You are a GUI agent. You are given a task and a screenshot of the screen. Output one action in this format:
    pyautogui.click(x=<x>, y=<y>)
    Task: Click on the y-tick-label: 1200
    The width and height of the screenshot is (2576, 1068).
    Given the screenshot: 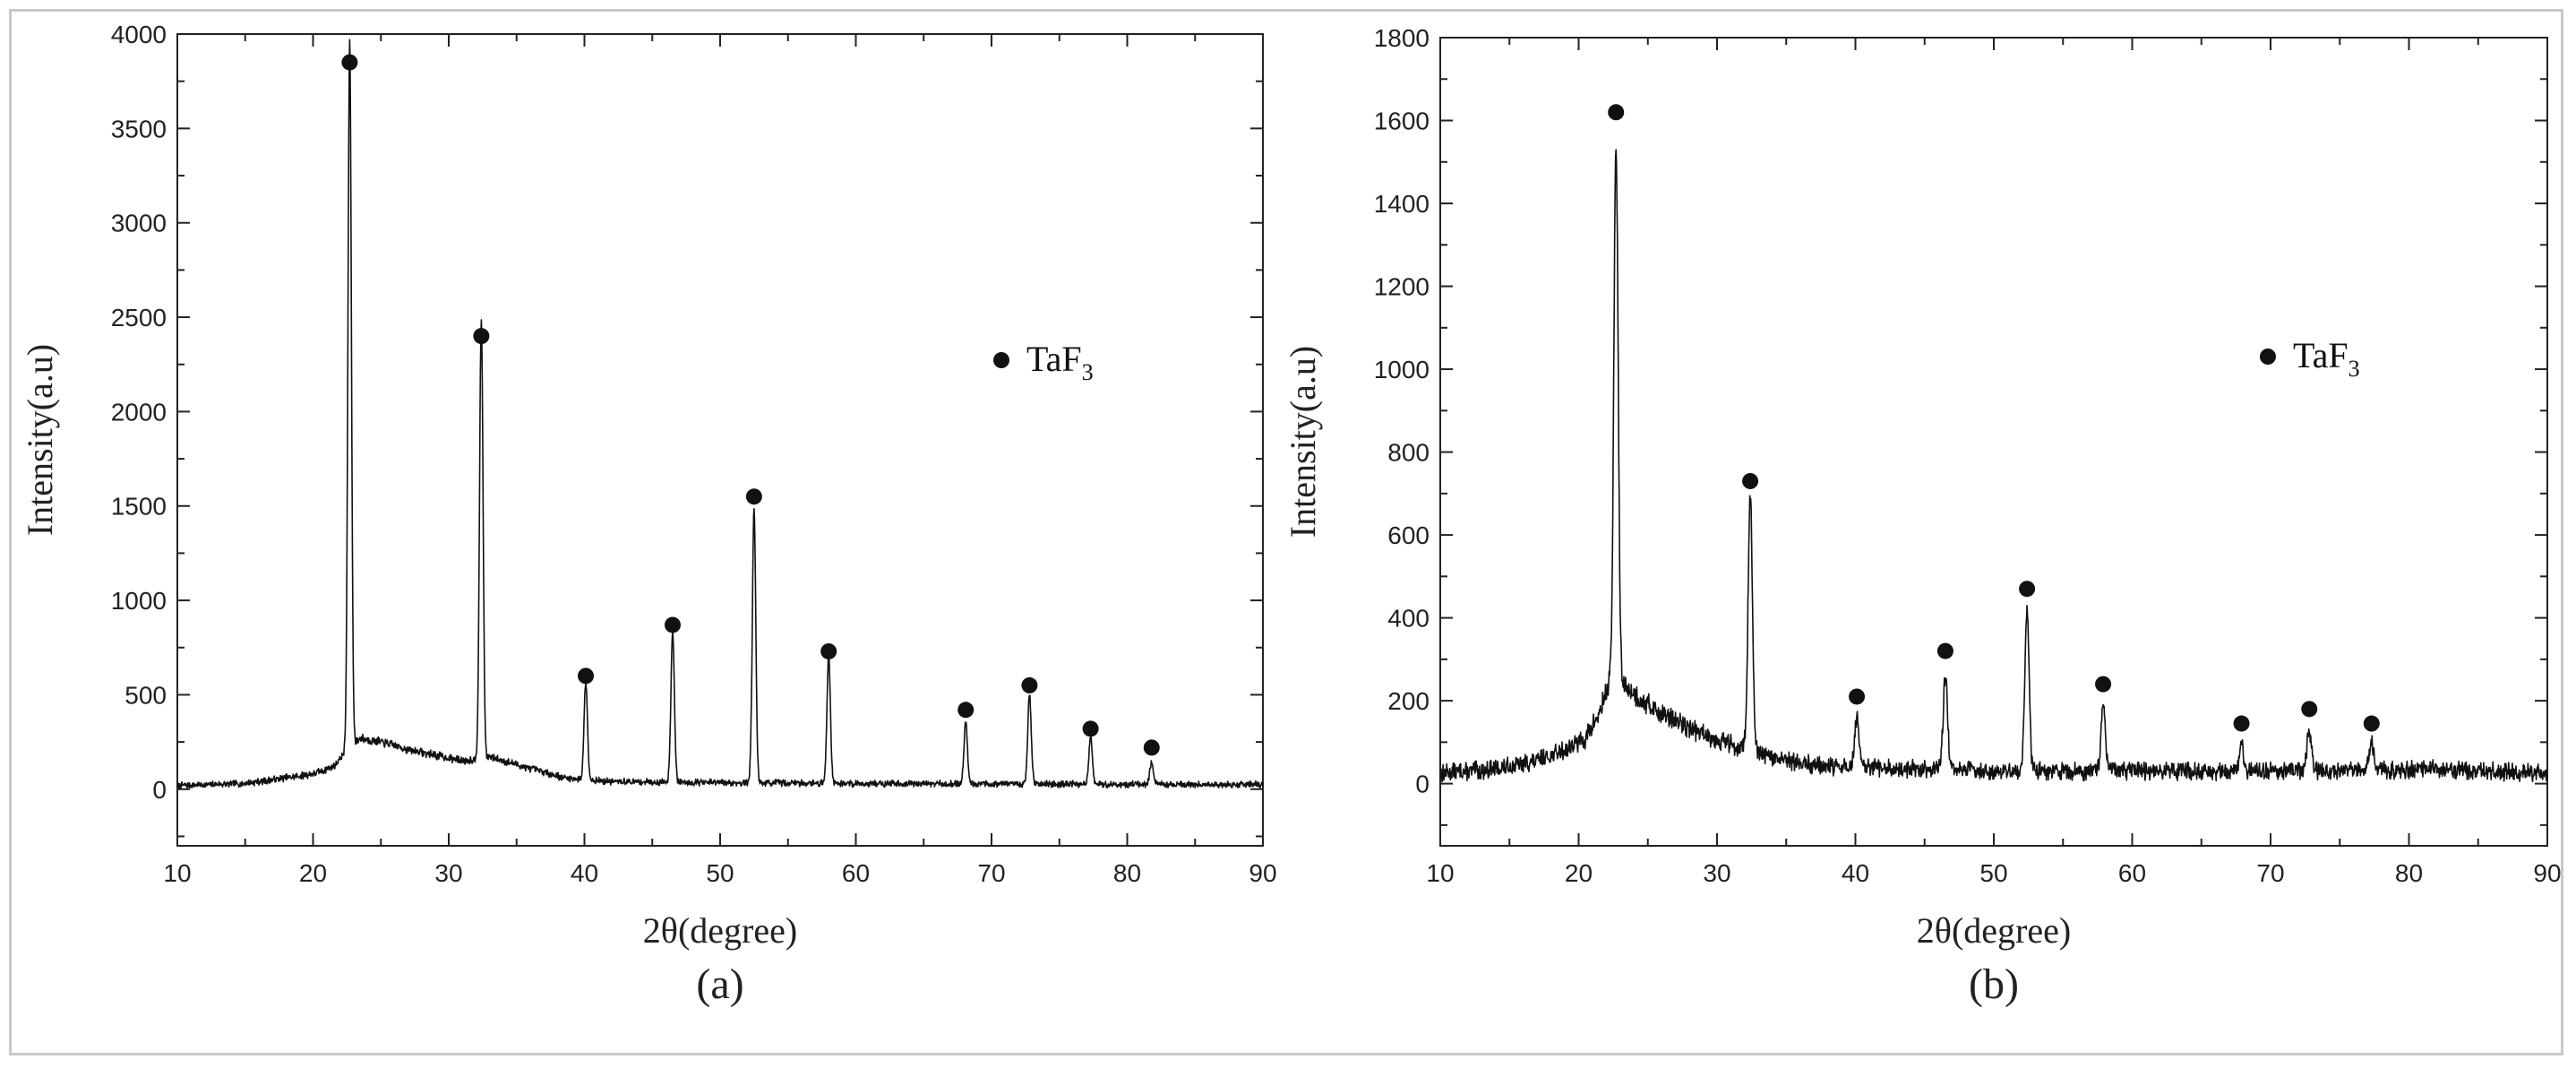 What is the action you would take?
    pyautogui.click(x=1402, y=287)
    